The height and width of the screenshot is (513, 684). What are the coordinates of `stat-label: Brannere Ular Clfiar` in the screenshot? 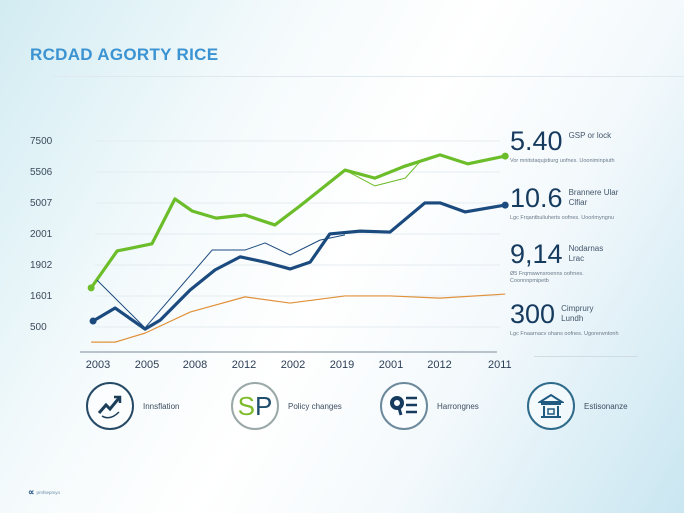 It's located at (593, 197).